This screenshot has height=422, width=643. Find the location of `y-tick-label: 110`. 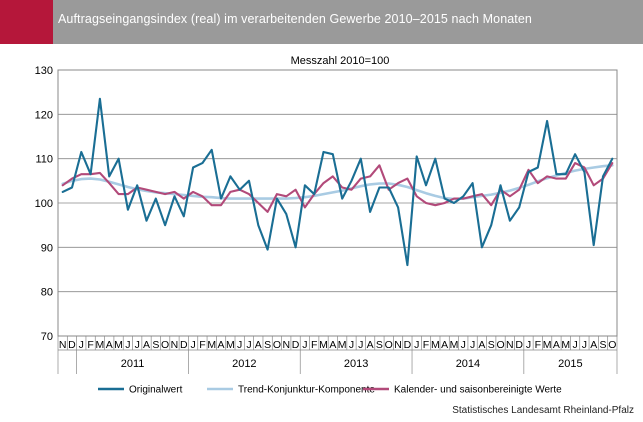

y-tick-label: 110 is located at coordinates (44, 160).